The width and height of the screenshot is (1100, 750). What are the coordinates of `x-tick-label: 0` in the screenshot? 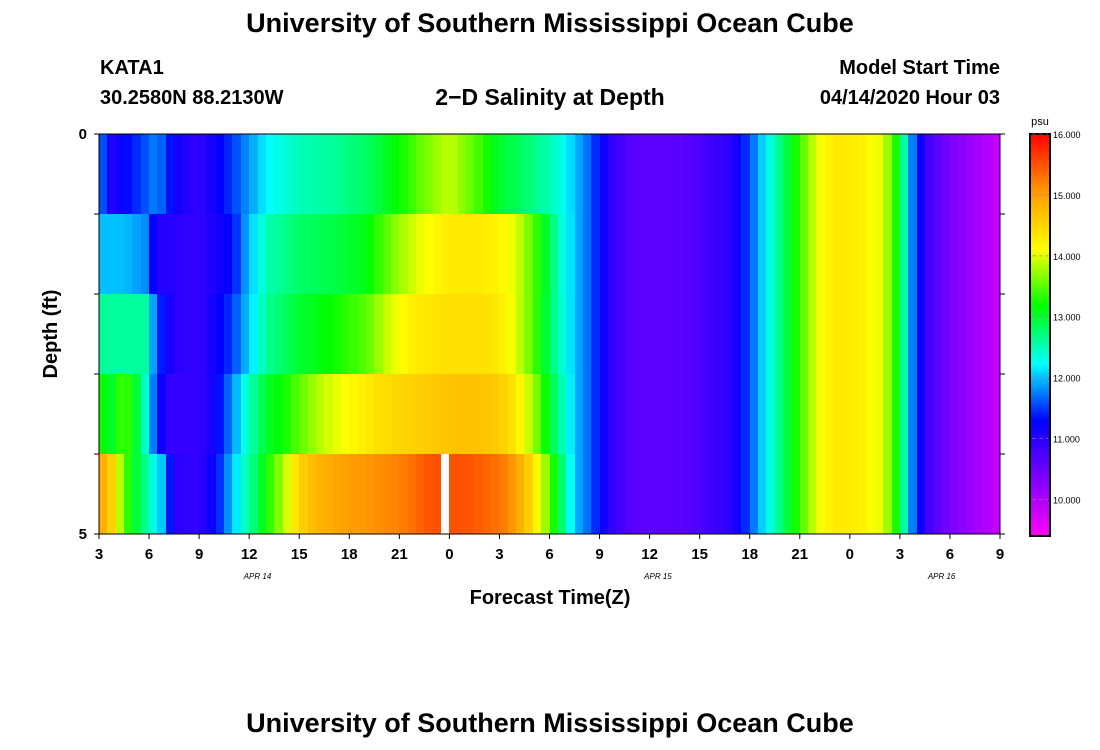 It's located at (449, 554).